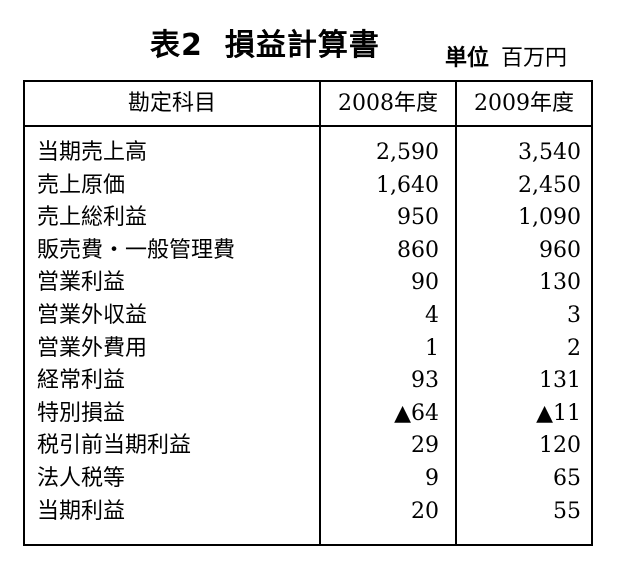  I want to click on table-row: 営業利益 90 130, so click(308, 283).